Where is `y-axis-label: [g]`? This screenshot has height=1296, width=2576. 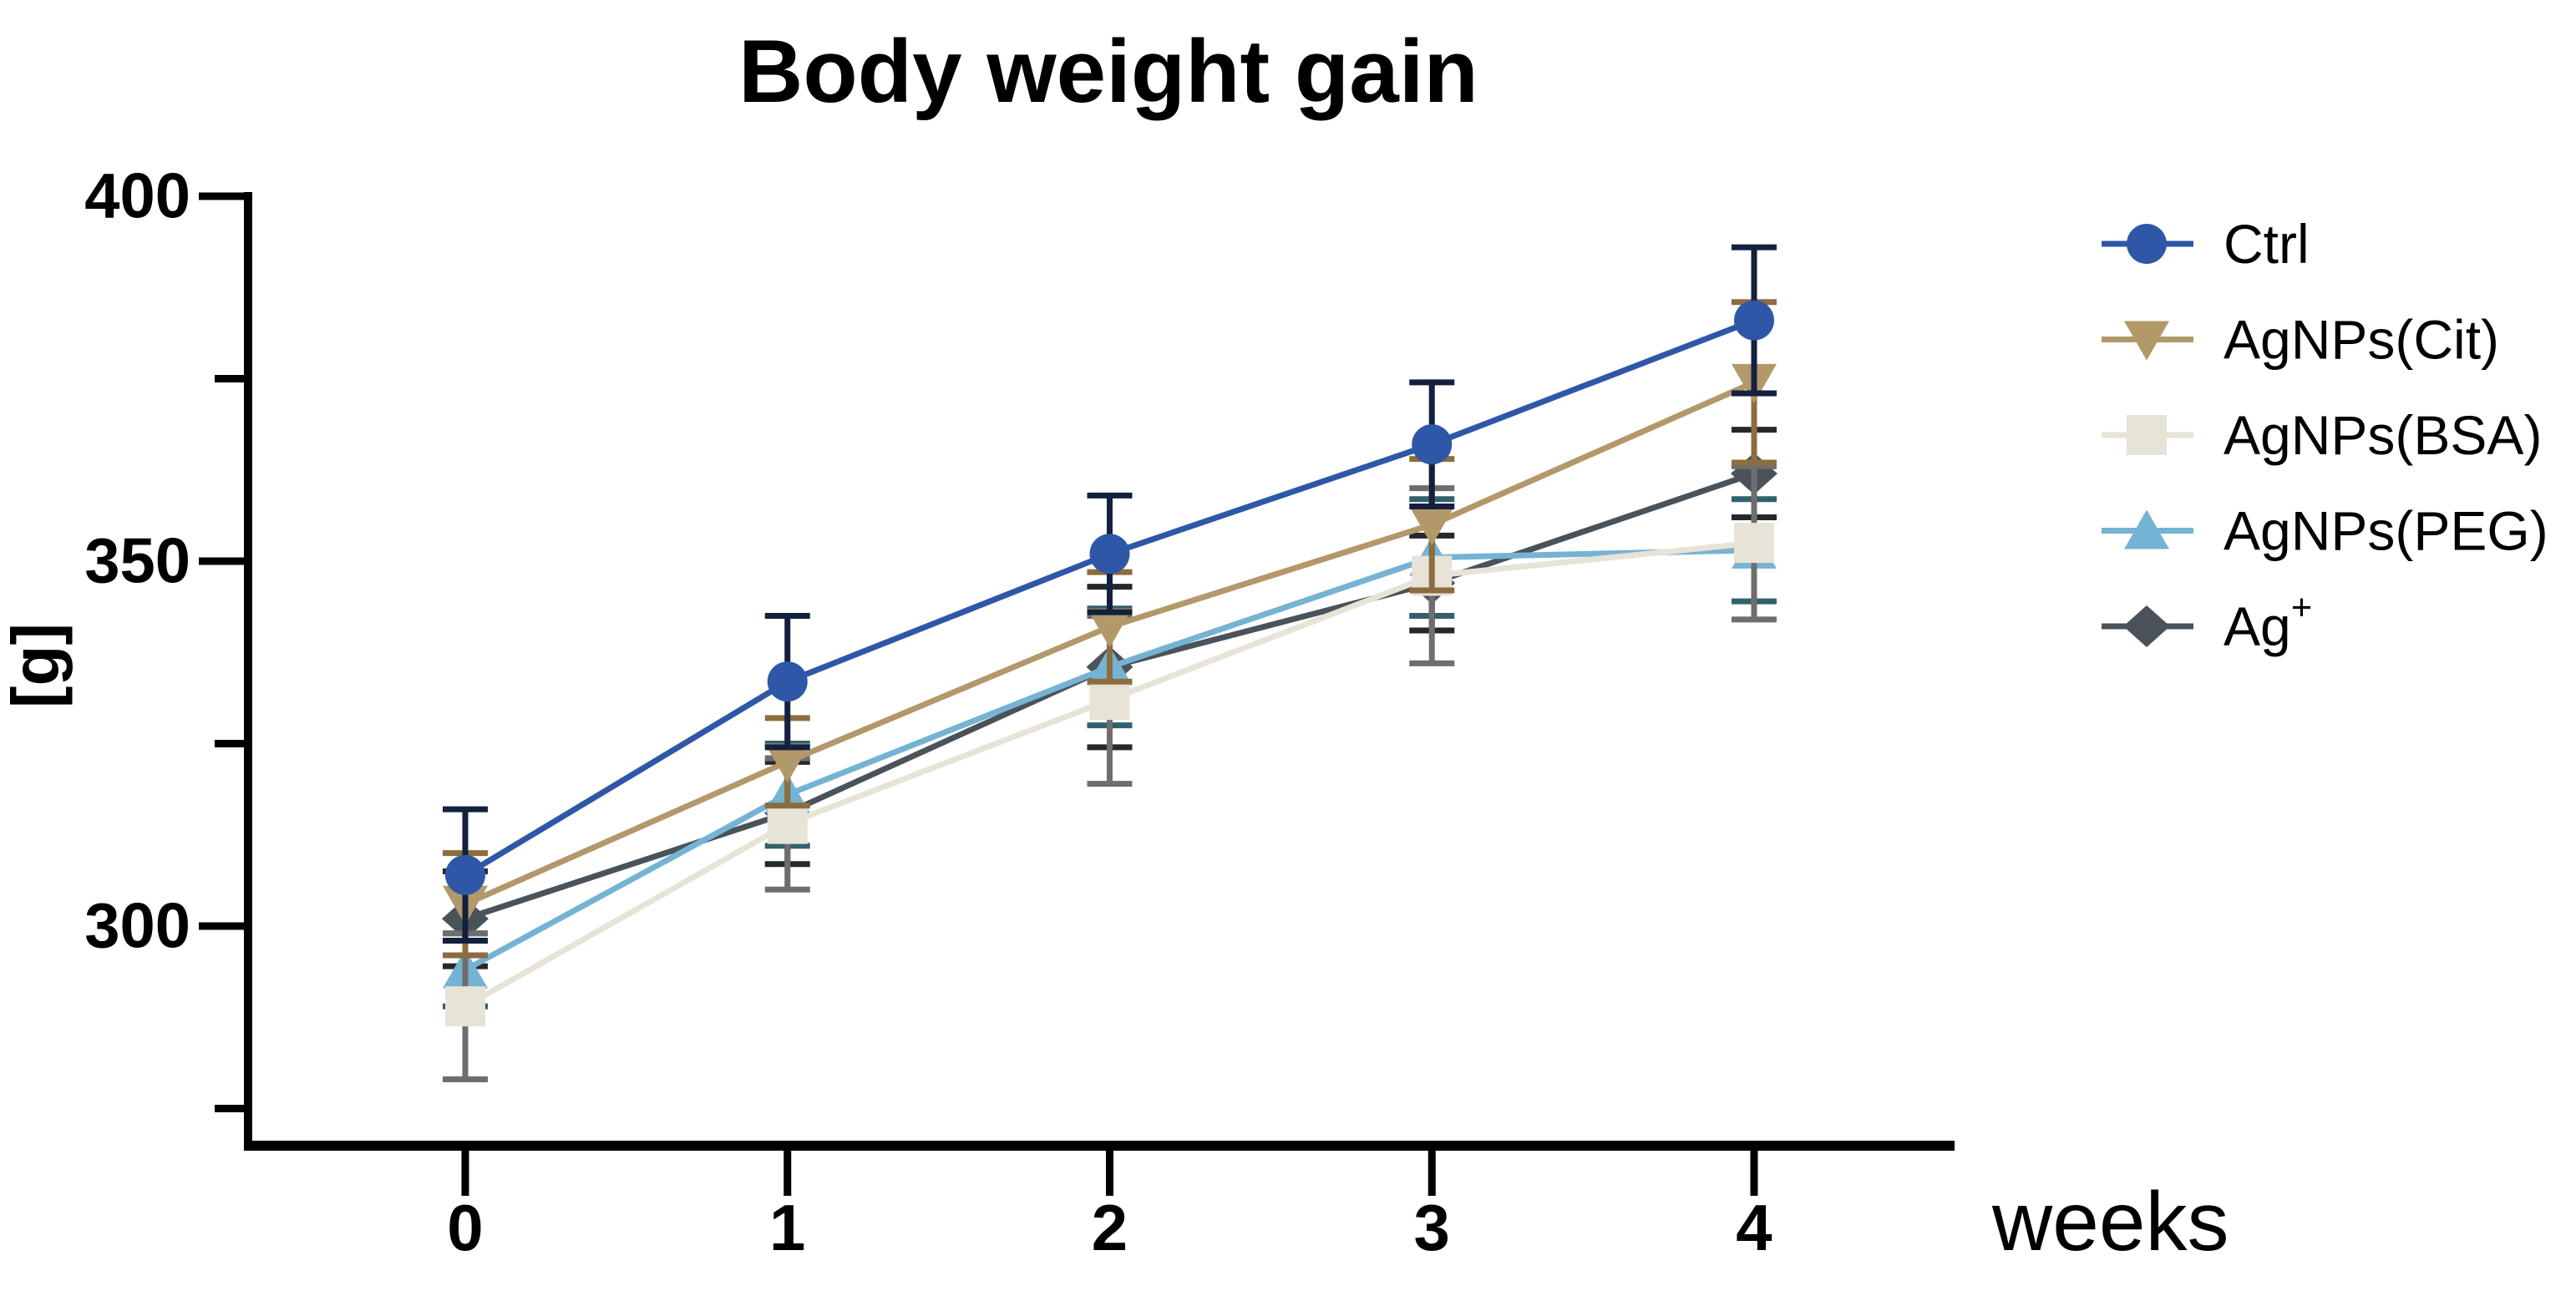
y-axis-label: [g] is located at coordinates (36, 665).